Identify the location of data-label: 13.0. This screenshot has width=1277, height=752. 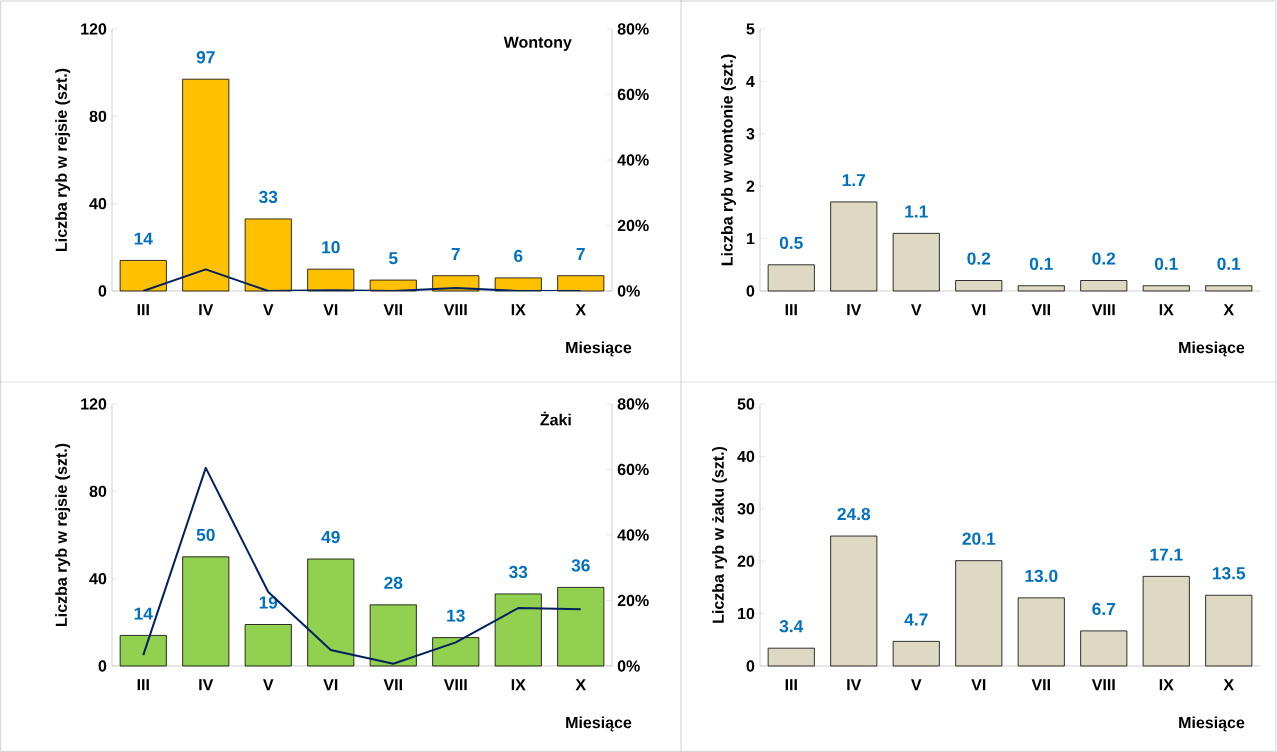
(1041, 576).